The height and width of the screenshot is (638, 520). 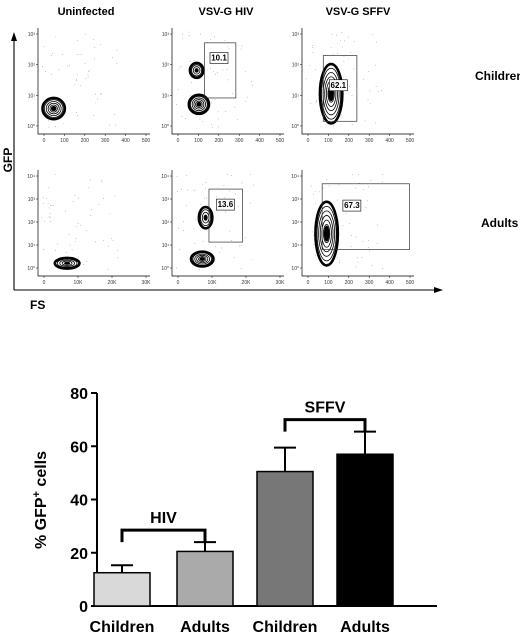 What do you see at coordinates (8, 160) in the screenshot?
I see `gfp-axis-label: GFP` at bounding box center [8, 160].